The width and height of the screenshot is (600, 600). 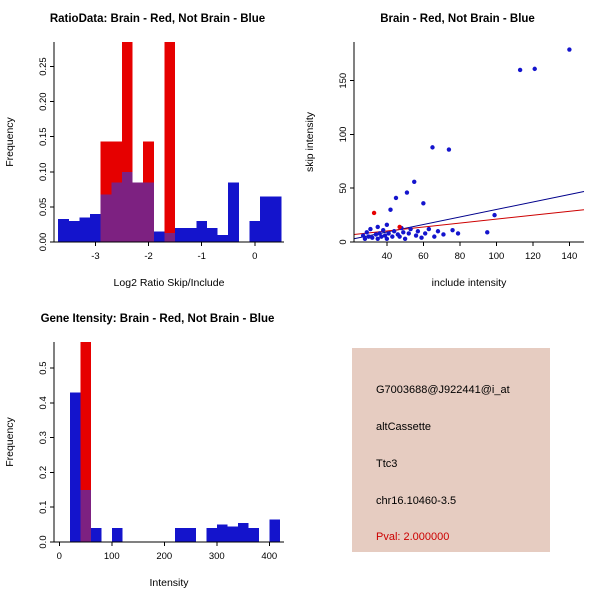 What do you see at coordinates (59, 556) in the screenshot?
I see `x-tick-label: 0` at bounding box center [59, 556].